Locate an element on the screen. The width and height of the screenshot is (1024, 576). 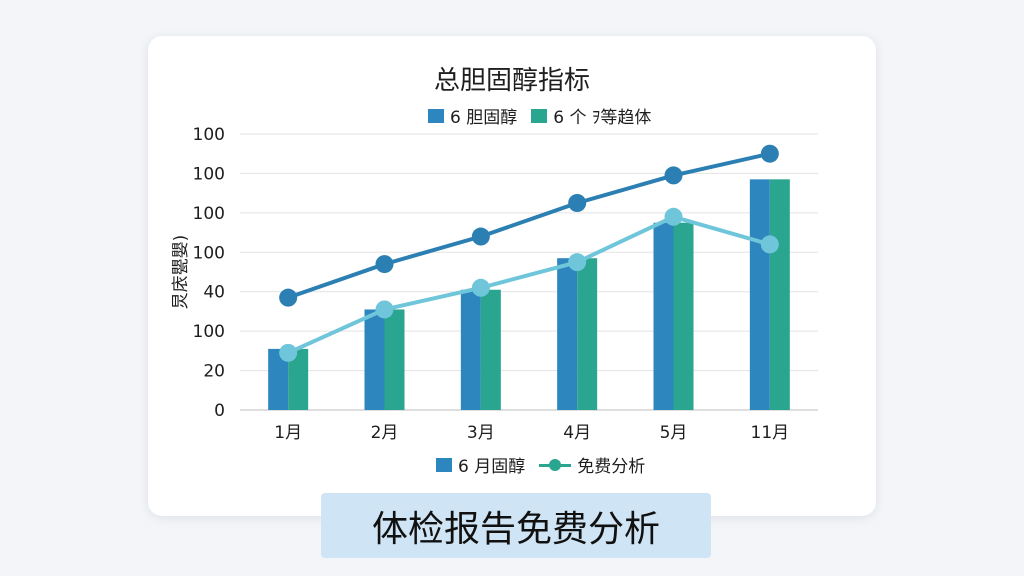
y-axis-label: 炅庡甖嬰) is located at coordinates (181, 272).